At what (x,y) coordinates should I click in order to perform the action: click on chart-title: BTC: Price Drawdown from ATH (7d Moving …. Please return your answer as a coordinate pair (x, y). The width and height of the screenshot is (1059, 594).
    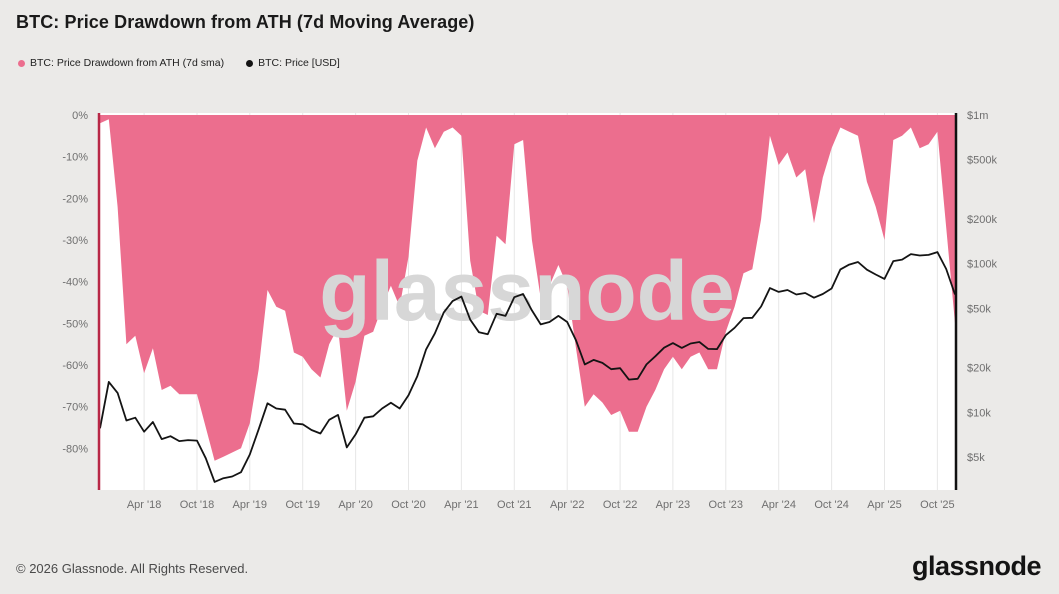
    Looking at the image, I should click on (245, 22).